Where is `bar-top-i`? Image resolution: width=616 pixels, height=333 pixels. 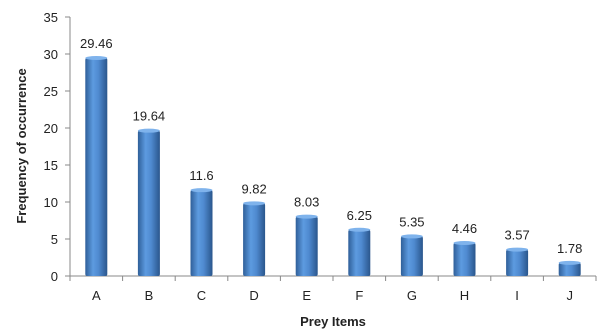 bar-top-i is located at coordinates (517, 249).